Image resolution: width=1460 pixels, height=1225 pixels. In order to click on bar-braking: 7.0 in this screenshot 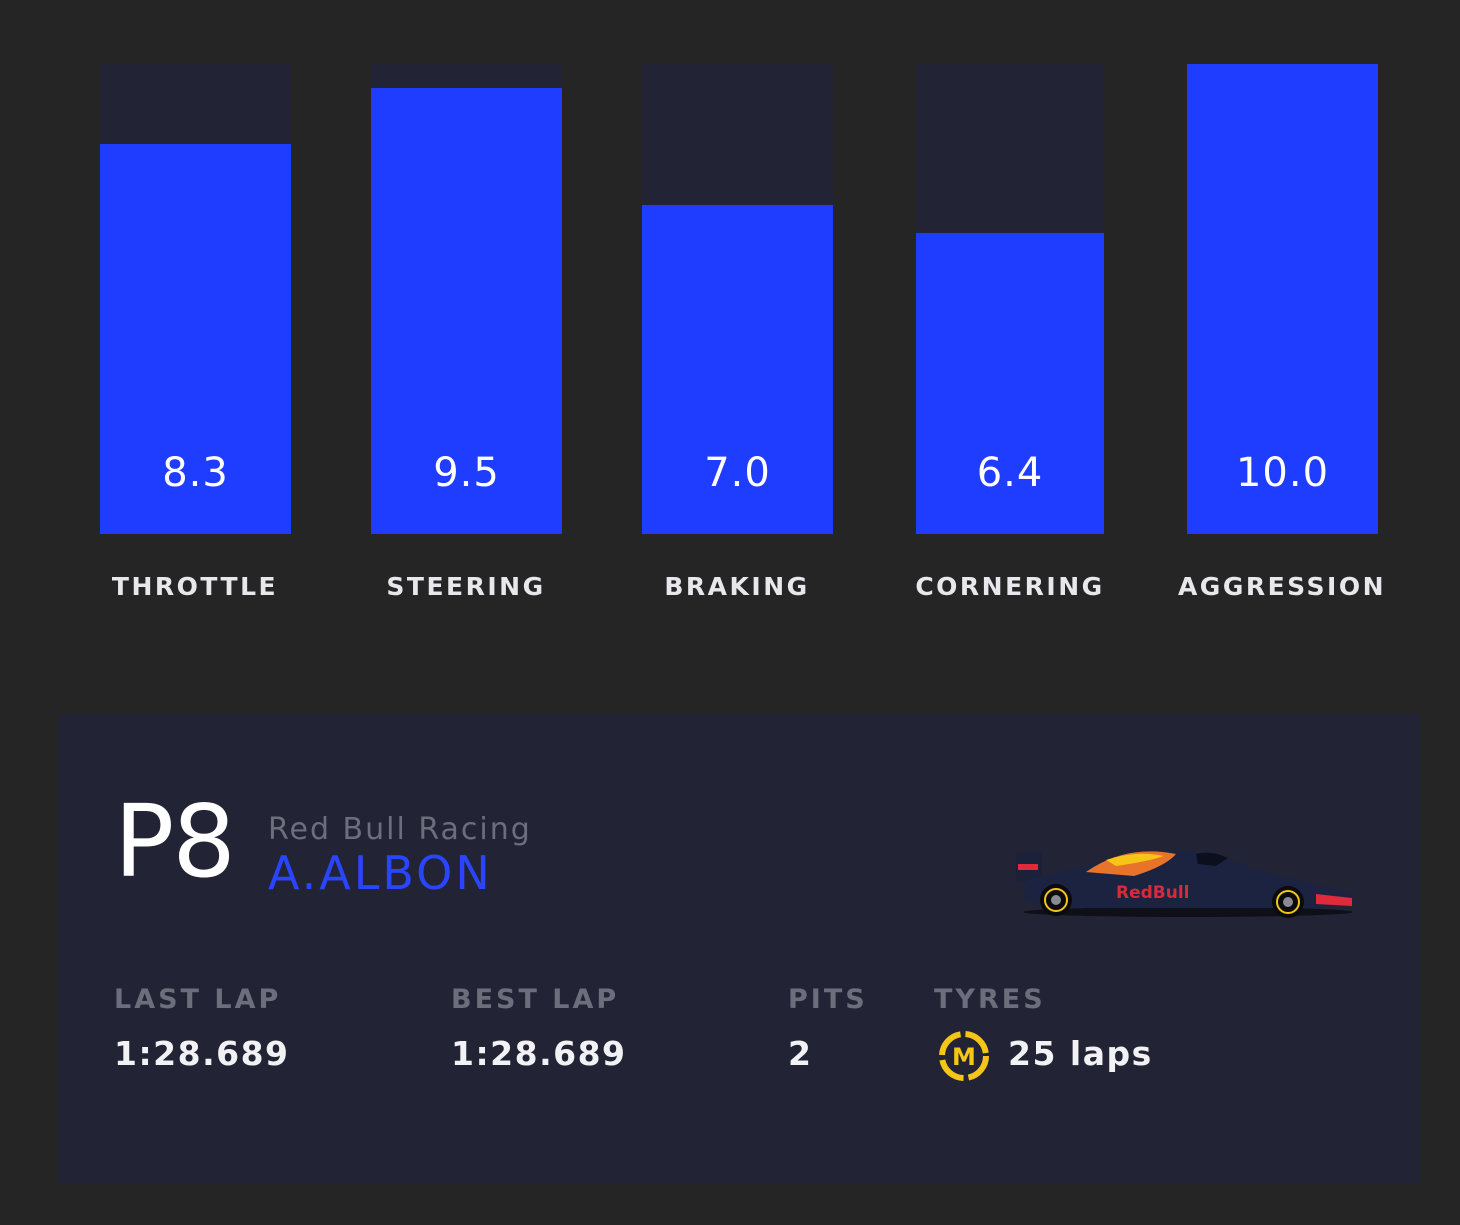, I will do `click(737, 299)`.